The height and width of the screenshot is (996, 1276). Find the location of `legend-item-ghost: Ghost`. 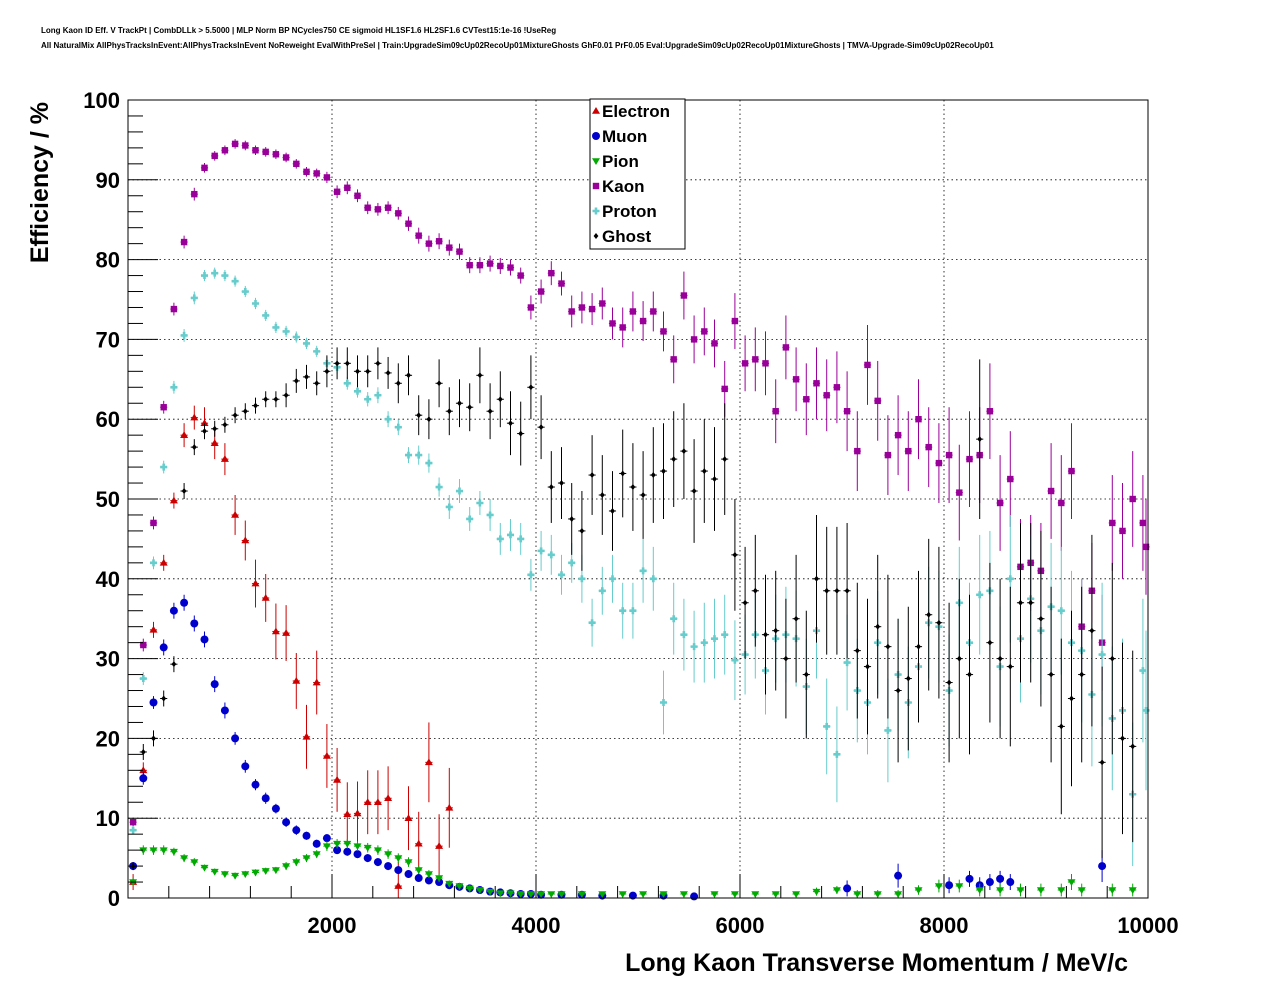

legend-item-ghost: Ghost is located at coordinates (622, 236).